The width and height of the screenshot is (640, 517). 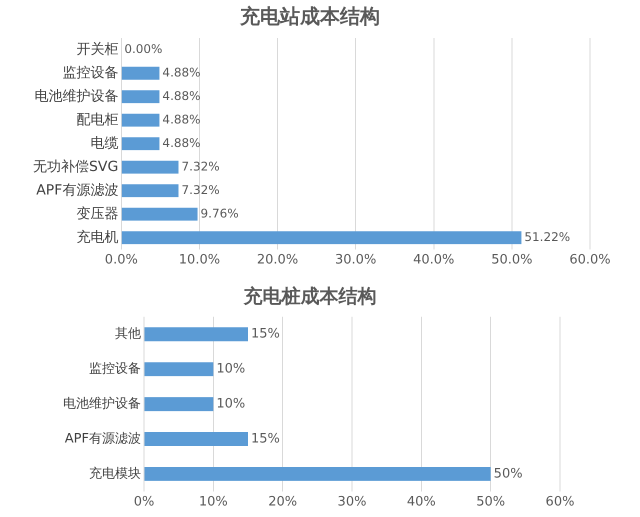 What do you see at coordinates (97, 120) in the screenshot?
I see `y-tick-label: 配电柜` at bounding box center [97, 120].